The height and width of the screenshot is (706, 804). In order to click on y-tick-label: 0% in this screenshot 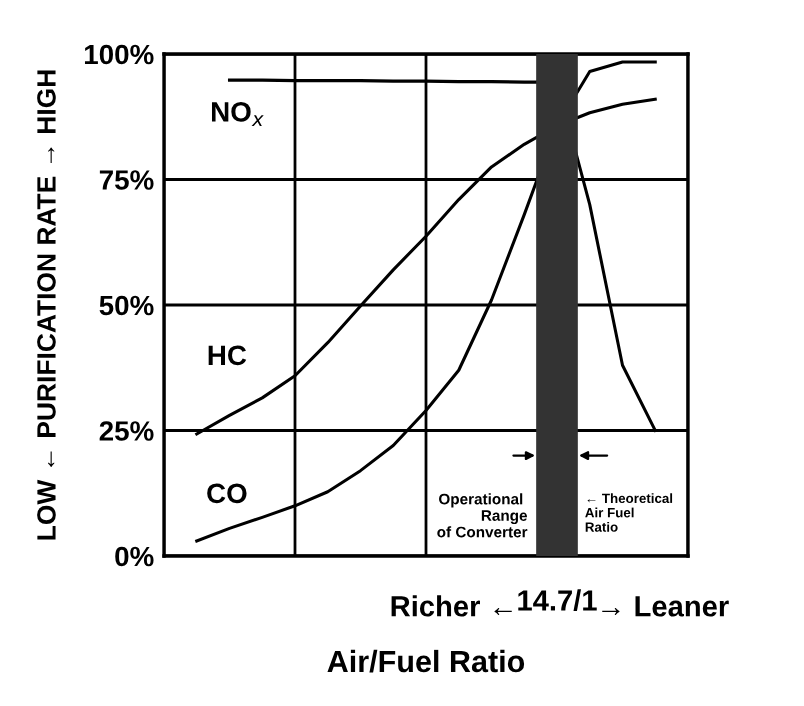, I will do `click(134, 556)`.